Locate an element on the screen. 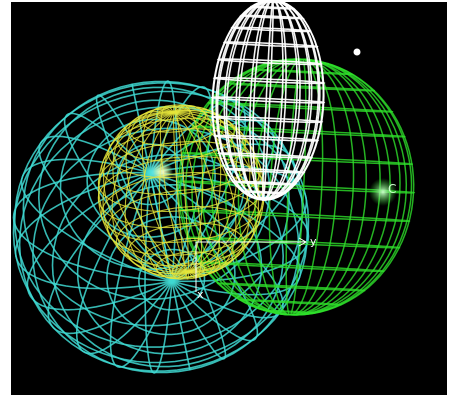 This screenshot has width=452, height=399. green-pole-glow is located at coordinates (383, 192).